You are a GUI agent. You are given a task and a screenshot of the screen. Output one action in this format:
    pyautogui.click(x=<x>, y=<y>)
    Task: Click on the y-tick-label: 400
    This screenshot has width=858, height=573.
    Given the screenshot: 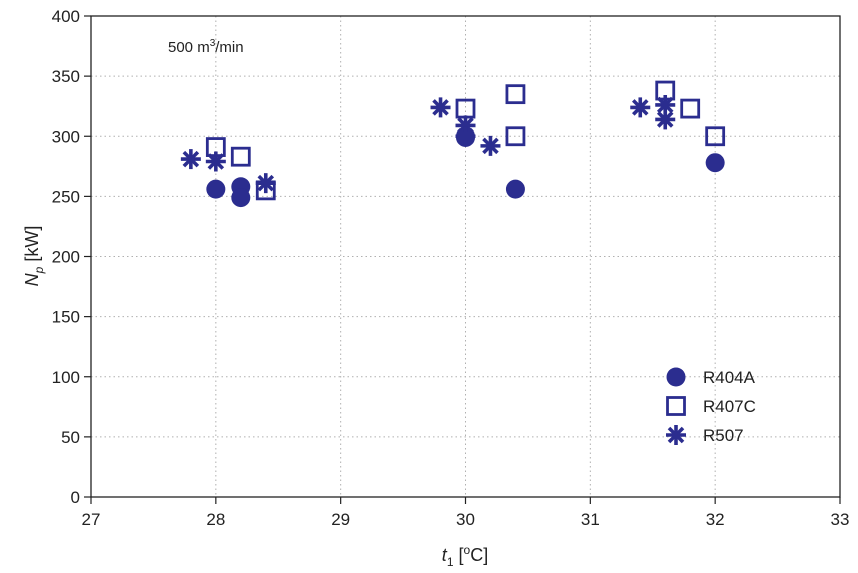 What is the action you would take?
    pyautogui.click(x=66, y=16)
    